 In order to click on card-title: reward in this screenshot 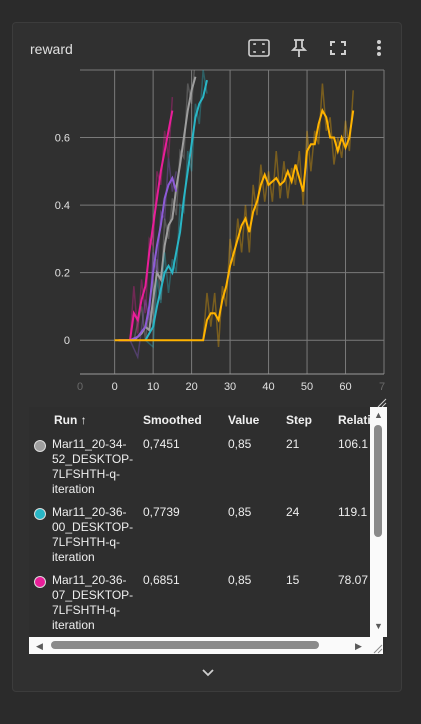, I will do `click(51, 49)`.